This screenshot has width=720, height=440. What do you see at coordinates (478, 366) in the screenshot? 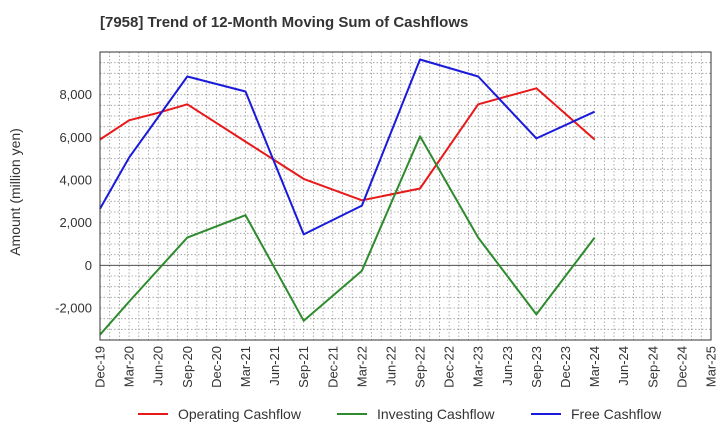
I see `x-tick-label: Mar-23` at bounding box center [478, 366].